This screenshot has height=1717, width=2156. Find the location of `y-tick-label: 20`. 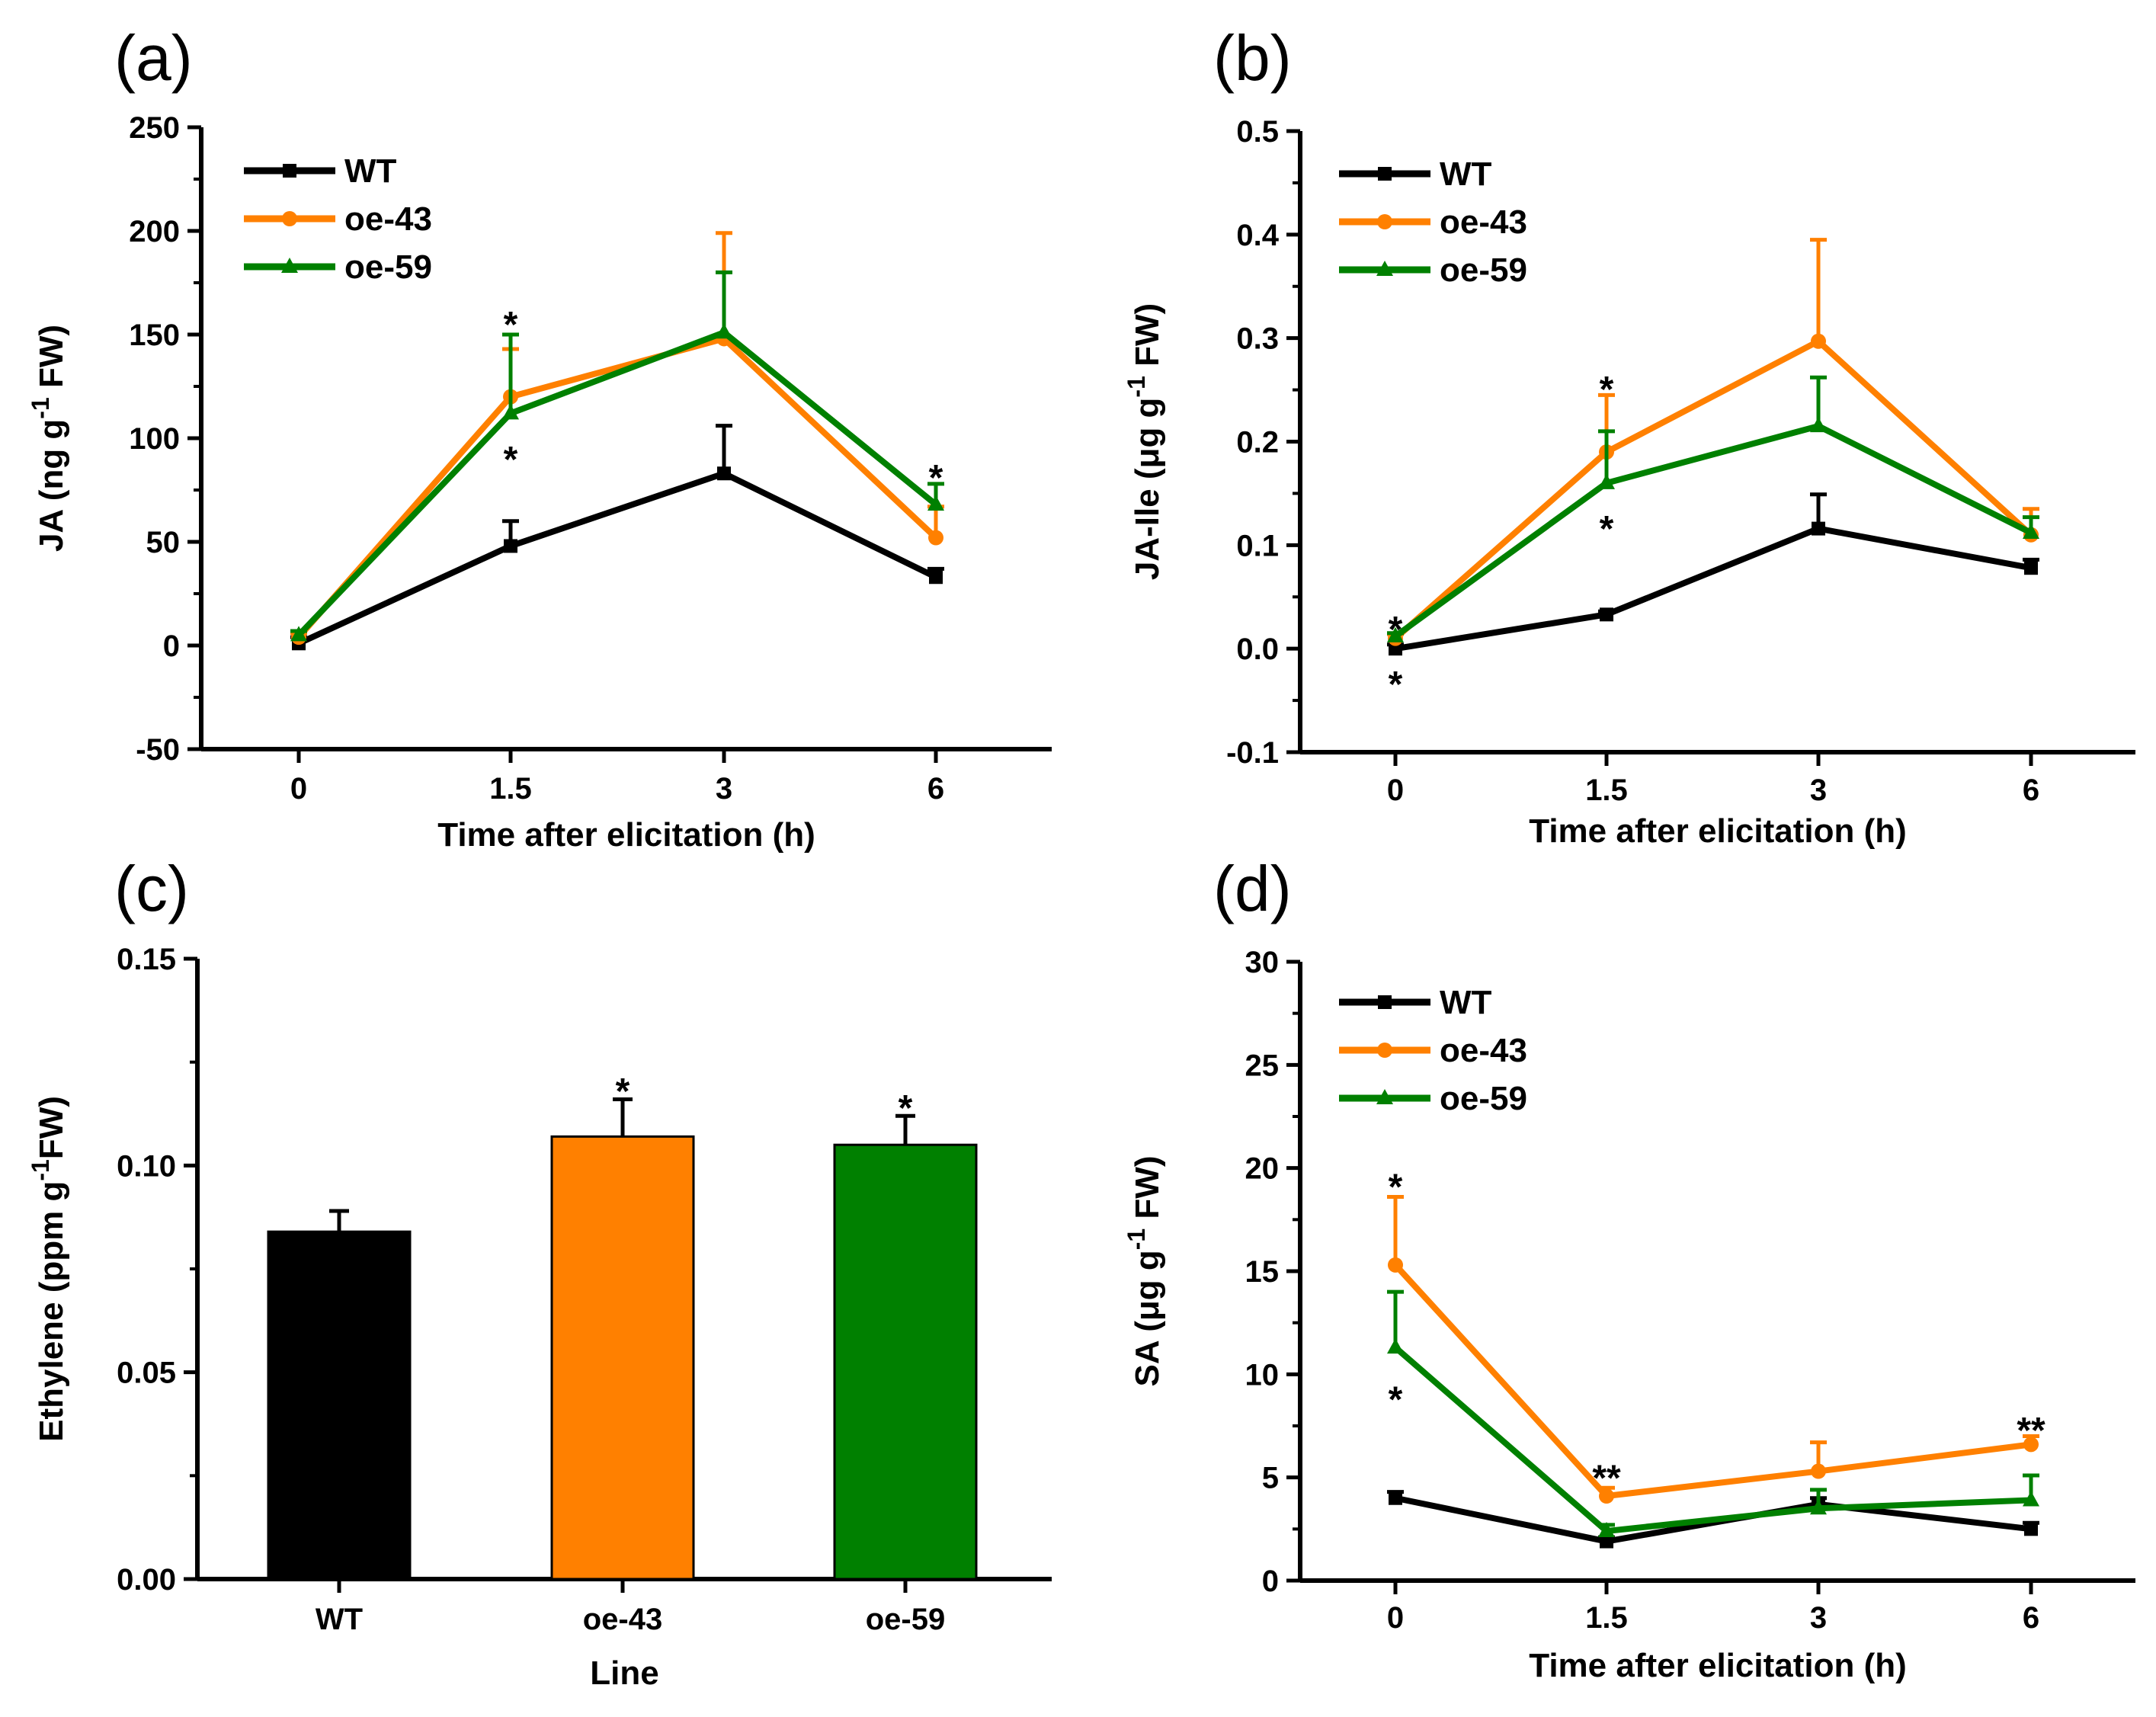

y-tick-label: 20 is located at coordinates (1262, 1169).